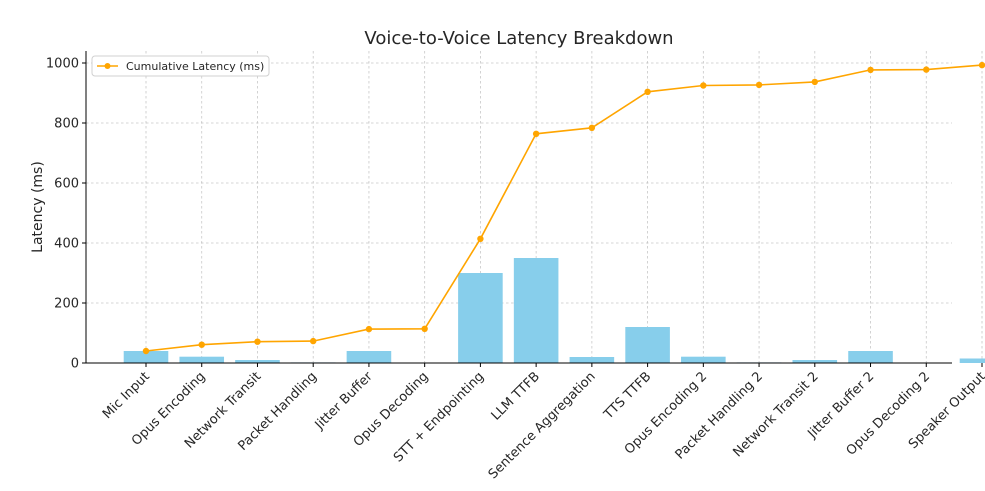 This screenshot has height=491, width=985. I want to click on legend-frame, so click(180, 66).